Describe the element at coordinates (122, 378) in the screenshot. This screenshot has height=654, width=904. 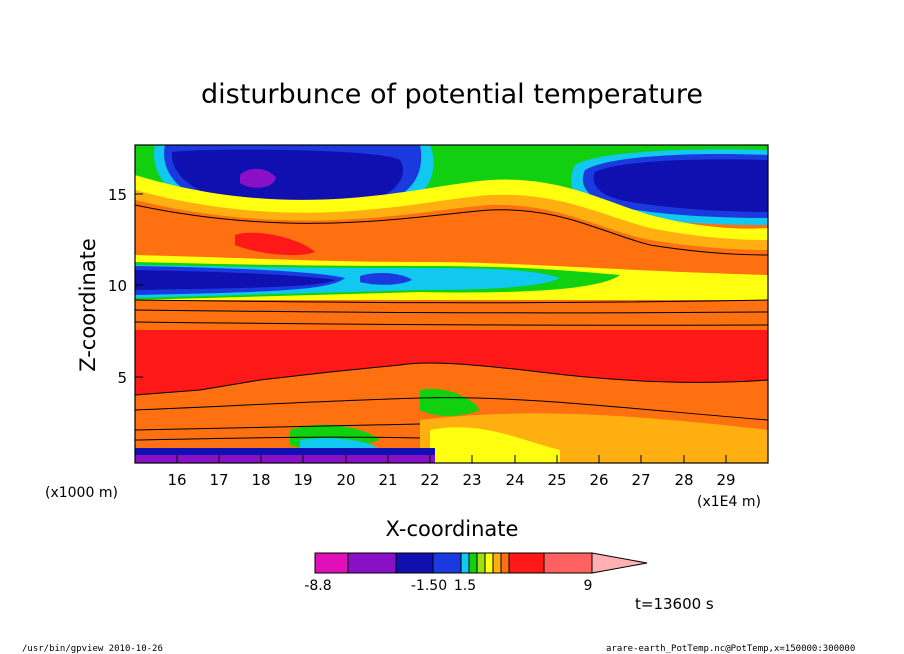
I see `y-tick-label: 5` at that location.